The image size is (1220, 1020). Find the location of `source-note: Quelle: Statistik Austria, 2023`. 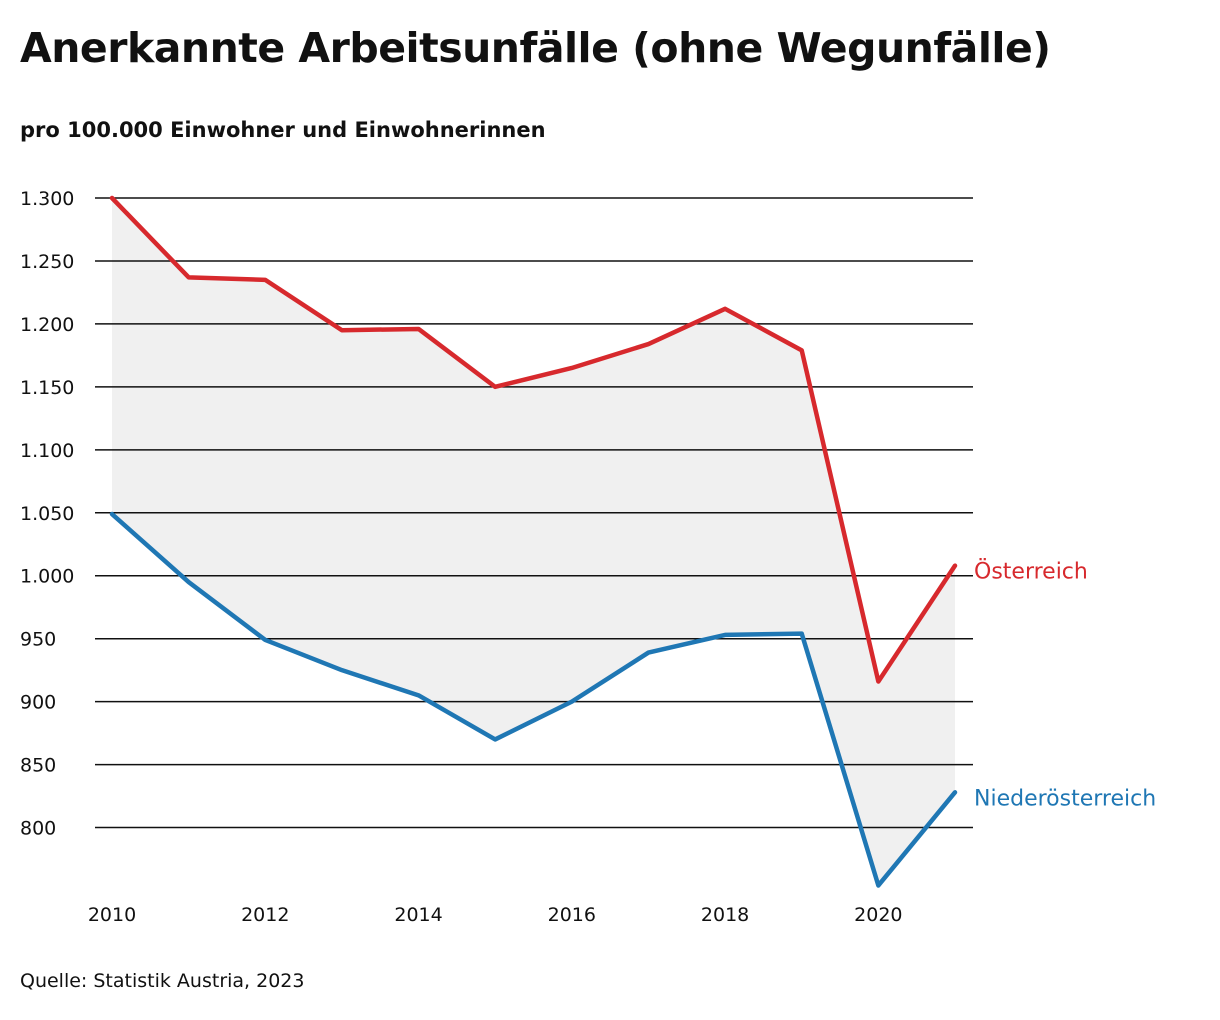

source-note: Quelle: Statistik Austria, 2023 is located at coordinates (162, 981).